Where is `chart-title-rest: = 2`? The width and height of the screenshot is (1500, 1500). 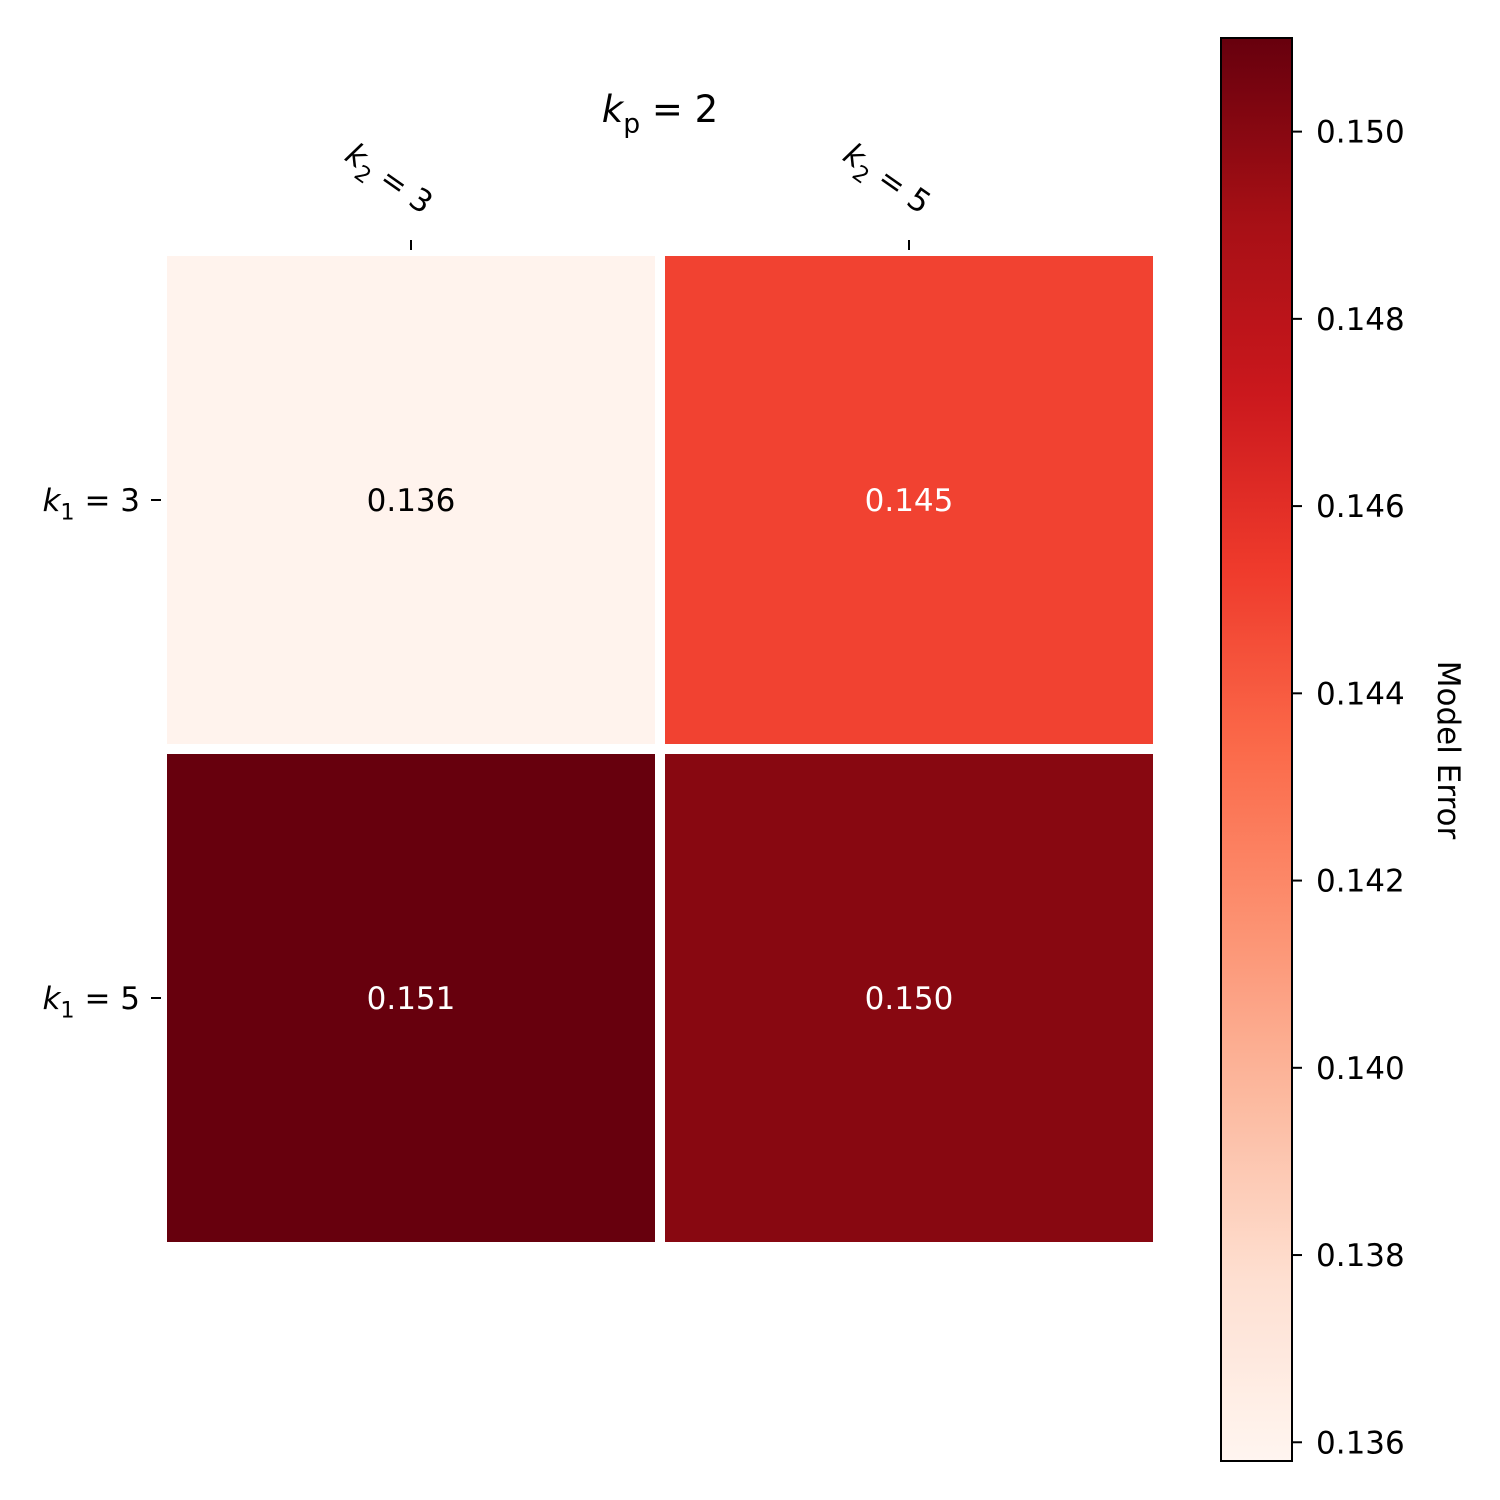
chart-title-rest: = 2 is located at coordinates (679, 109).